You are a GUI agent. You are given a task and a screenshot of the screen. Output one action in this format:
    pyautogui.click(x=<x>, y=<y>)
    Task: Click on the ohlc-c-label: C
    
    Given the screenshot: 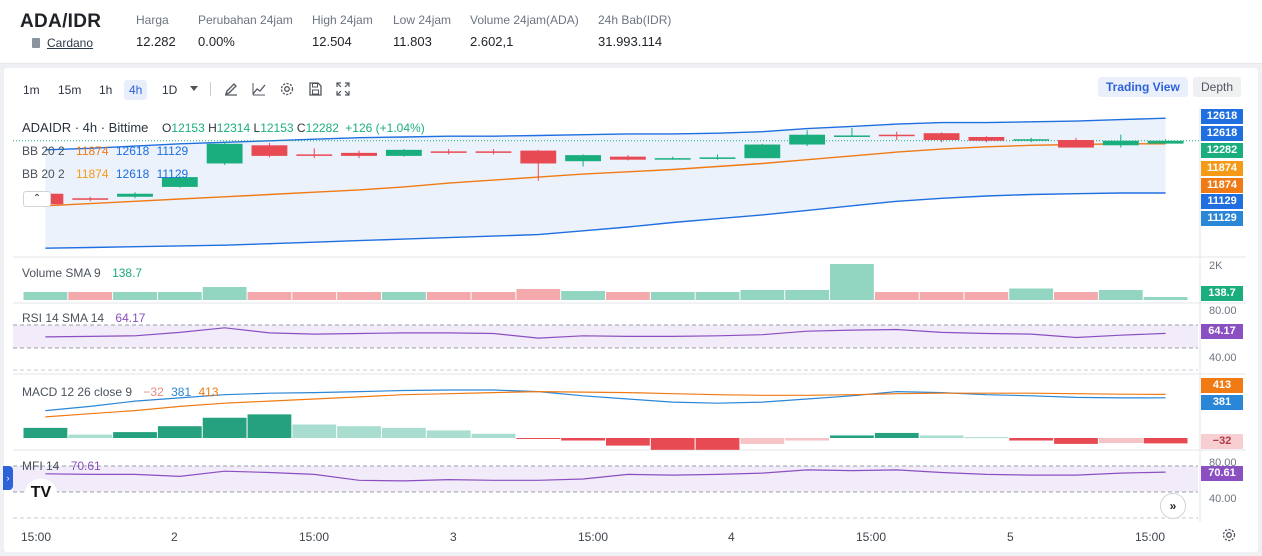 What is the action you would take?
    pyautogui.click(x=301, y=128)
    